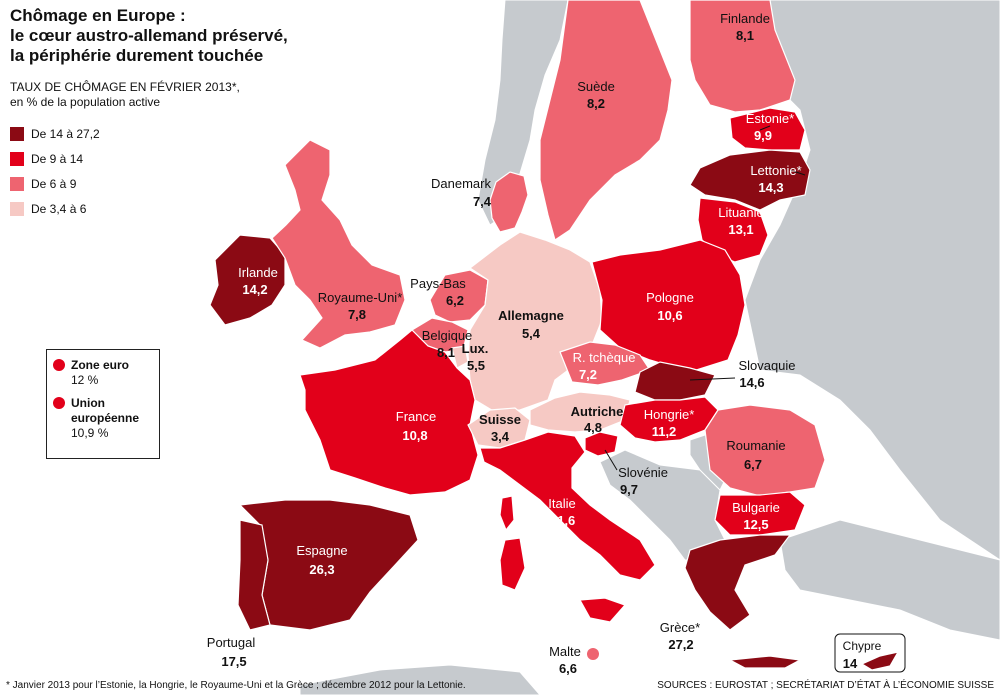  I want to click on country-chypre, so click(880, 661).